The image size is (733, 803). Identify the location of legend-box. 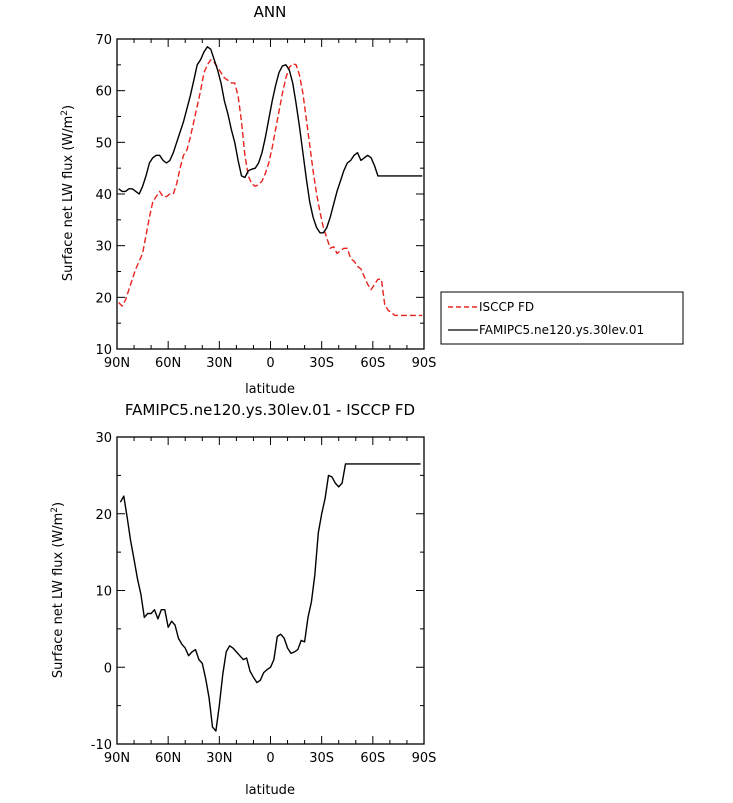
(562, 318).